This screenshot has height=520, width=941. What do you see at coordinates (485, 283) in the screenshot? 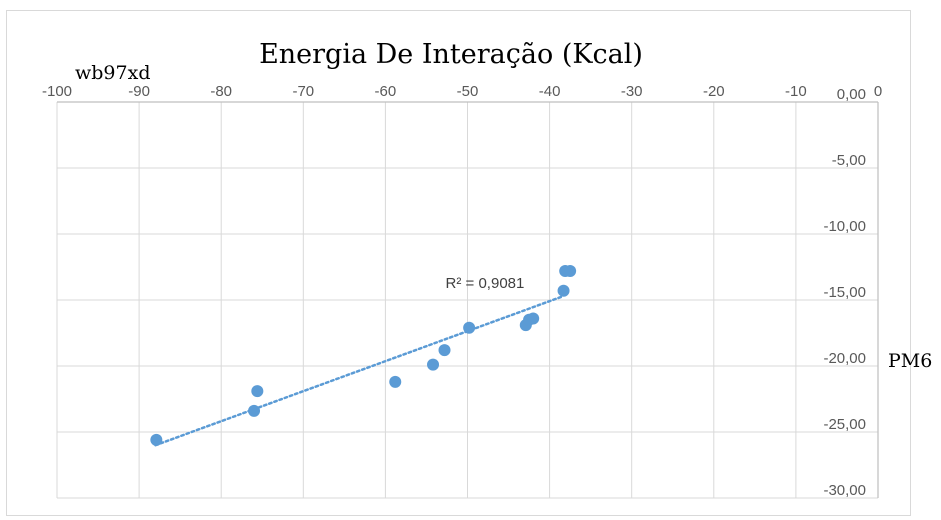
I see `r-squared-label: R² = 0,9081` at bounding box center [485, 283].